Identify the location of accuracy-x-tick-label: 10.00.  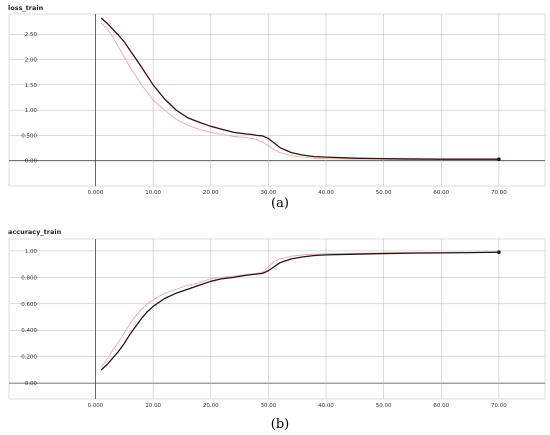
(153, 406).